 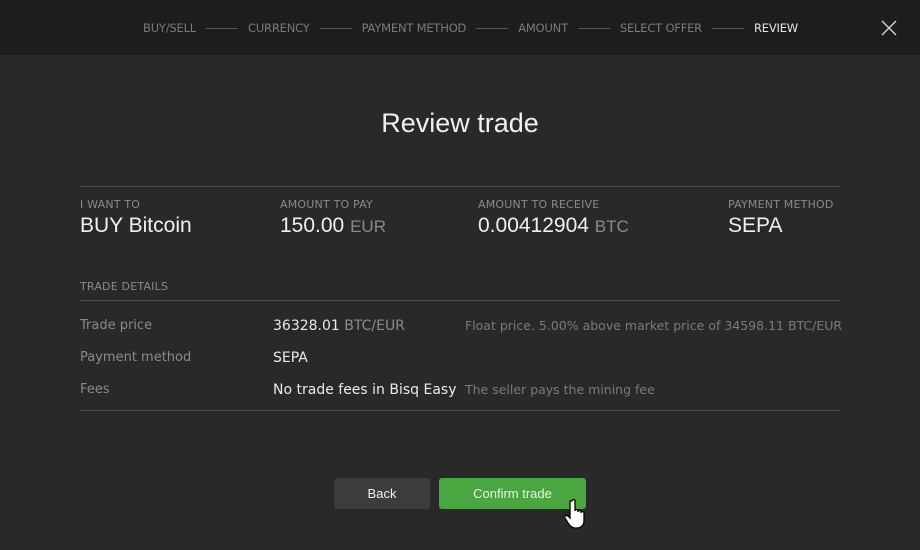 What do you see at coordinates (95, 389) in the screenshot?
I see `detail-key: Fees` at bounding box center [95, 389].